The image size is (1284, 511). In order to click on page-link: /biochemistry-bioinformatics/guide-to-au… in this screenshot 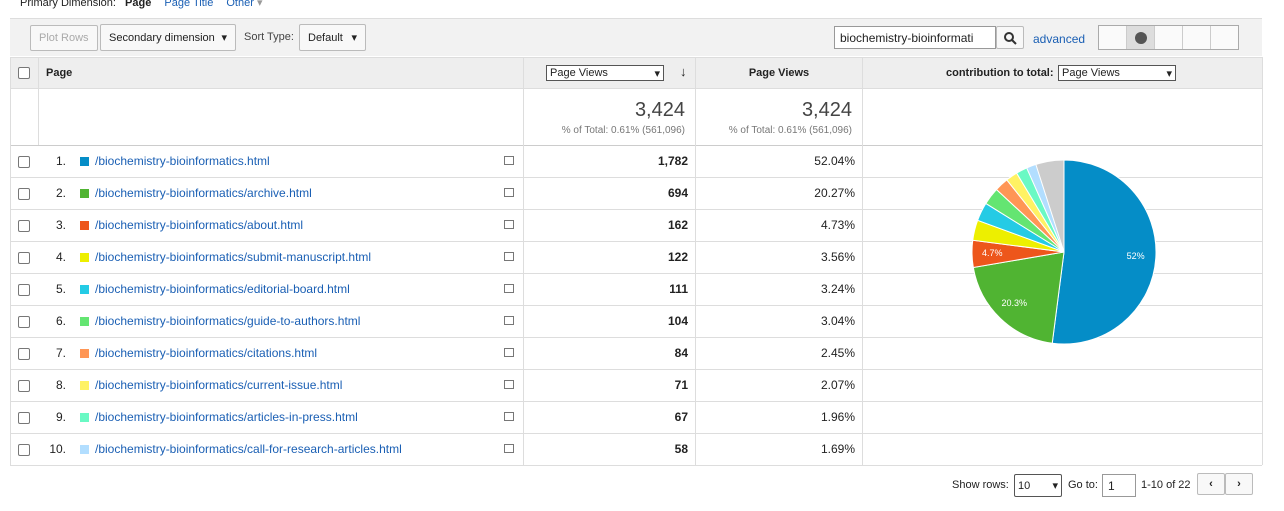, I will do `click(228, 321)`.